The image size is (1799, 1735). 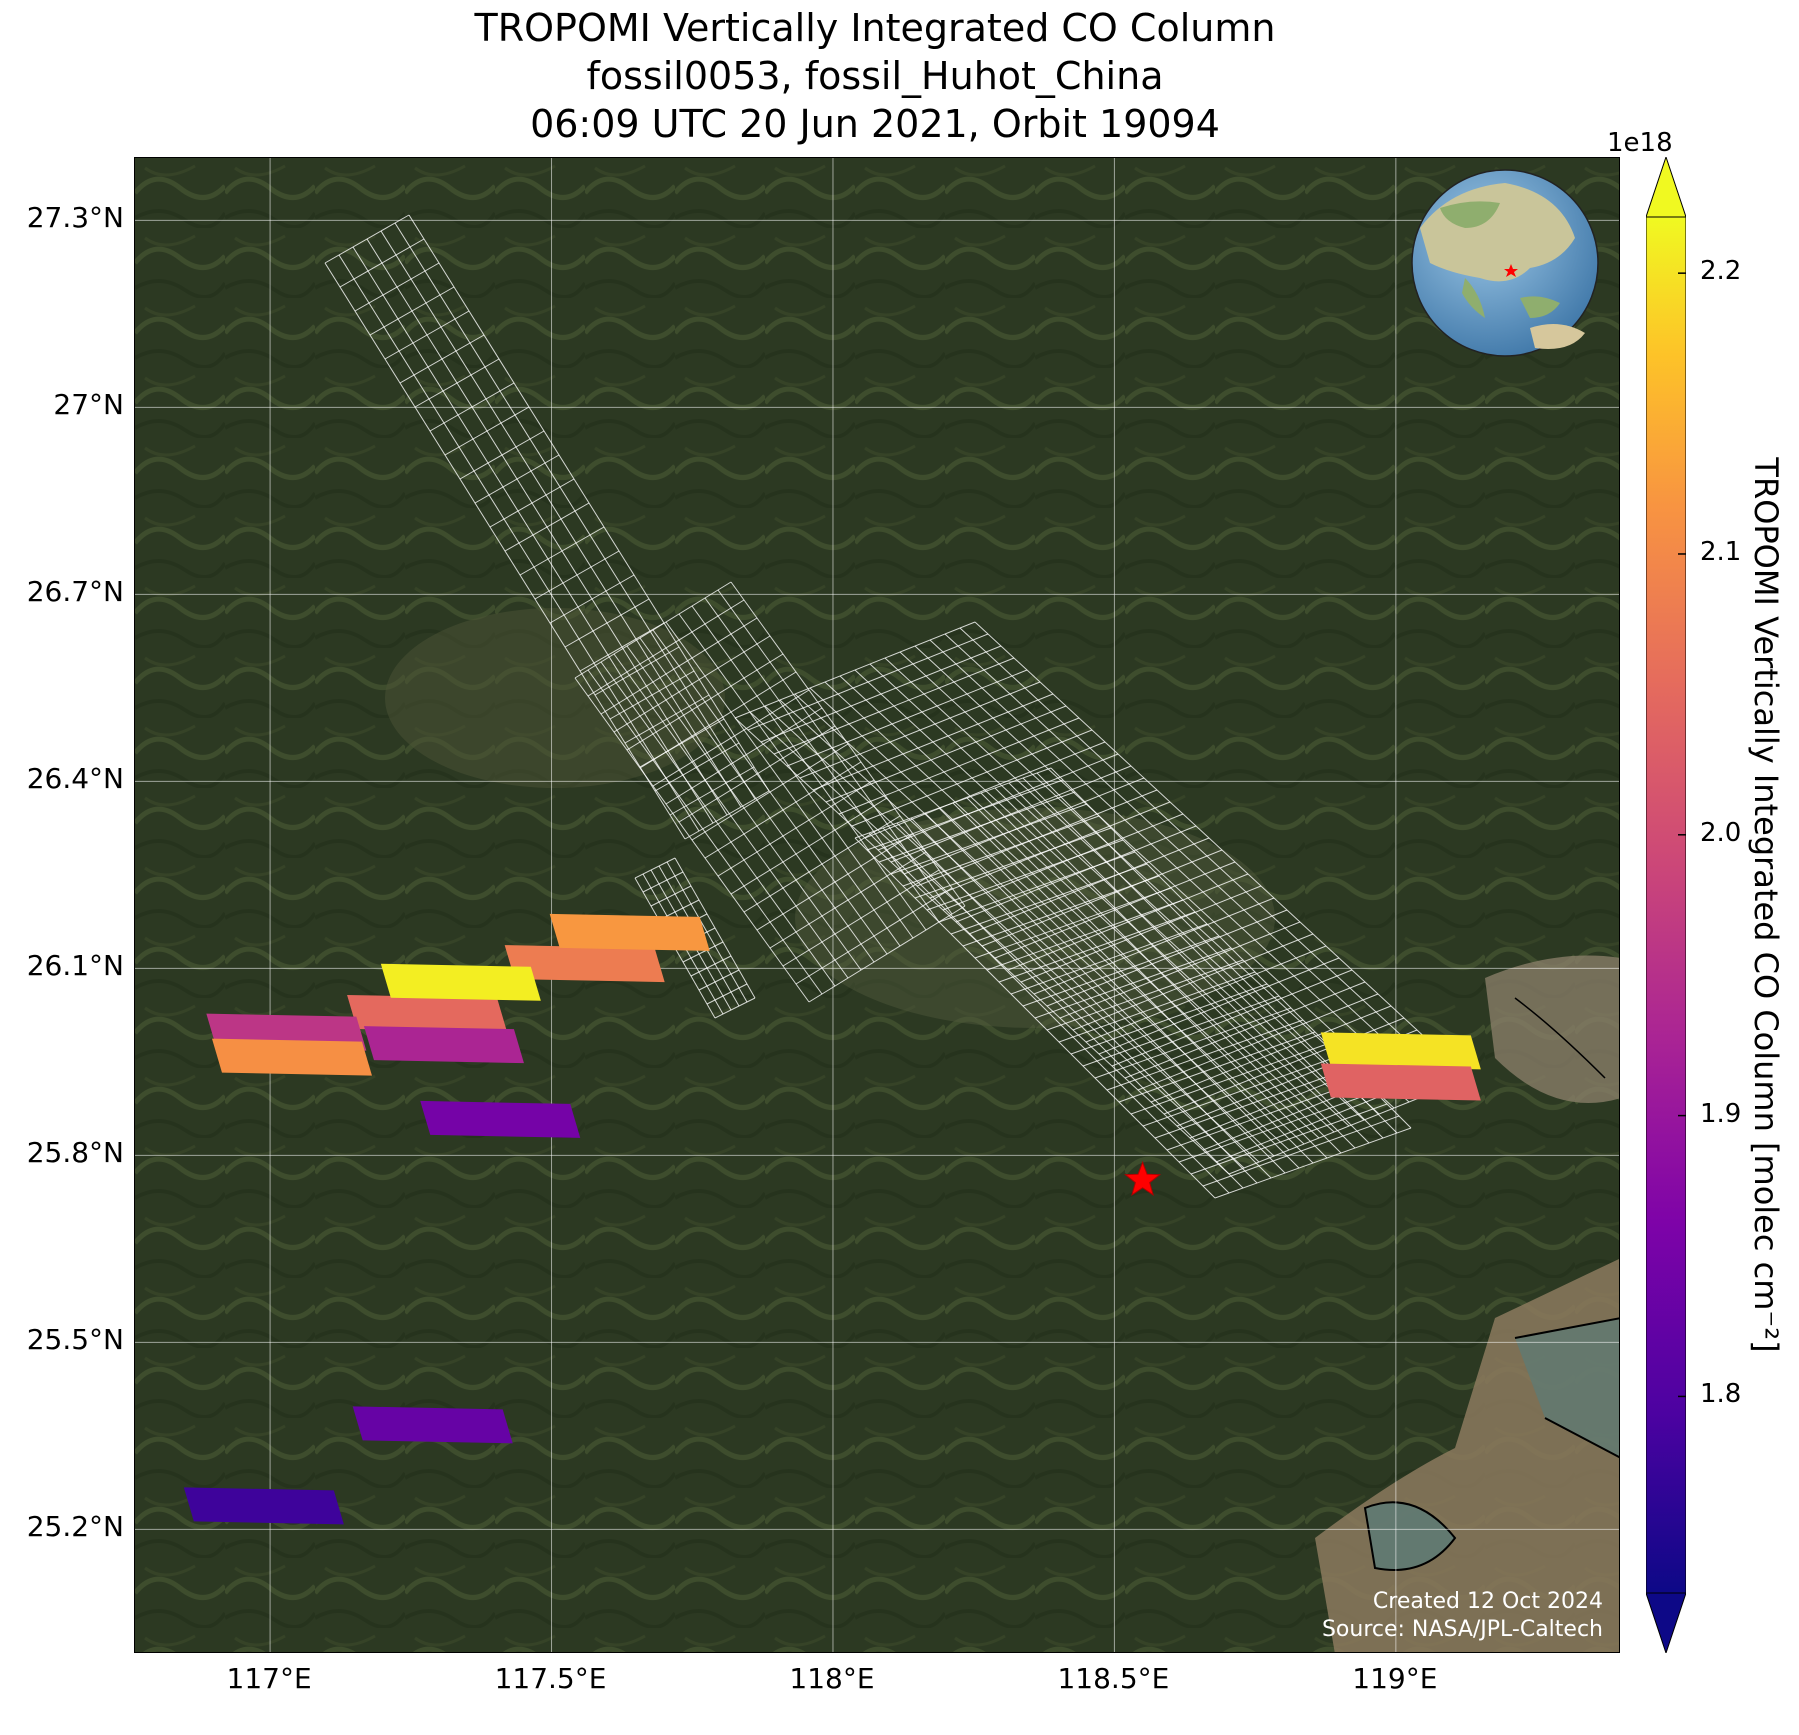 I want to click on lat-tick-label: 26.1°N, so click(x=75, y=966).